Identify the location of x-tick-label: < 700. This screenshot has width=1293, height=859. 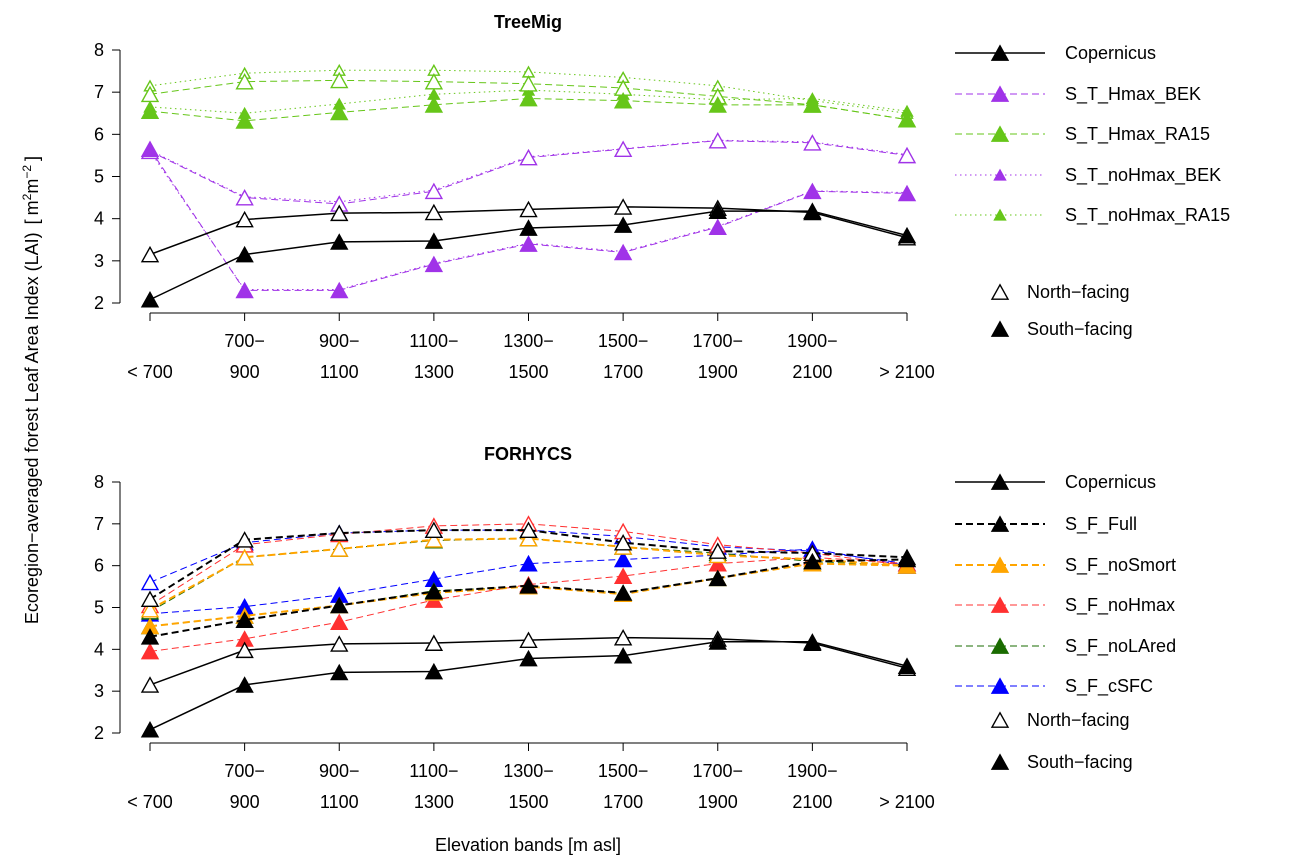
(150, 802).